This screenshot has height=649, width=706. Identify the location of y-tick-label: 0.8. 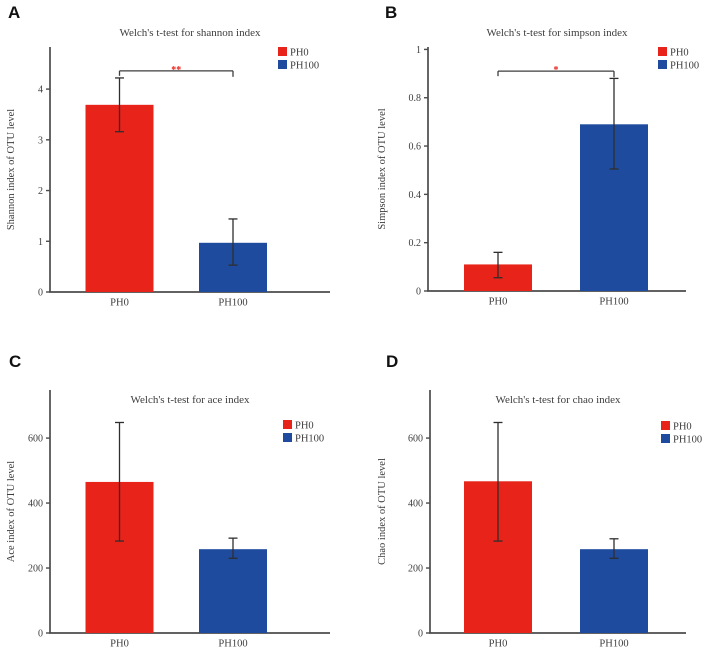
(415, 98).